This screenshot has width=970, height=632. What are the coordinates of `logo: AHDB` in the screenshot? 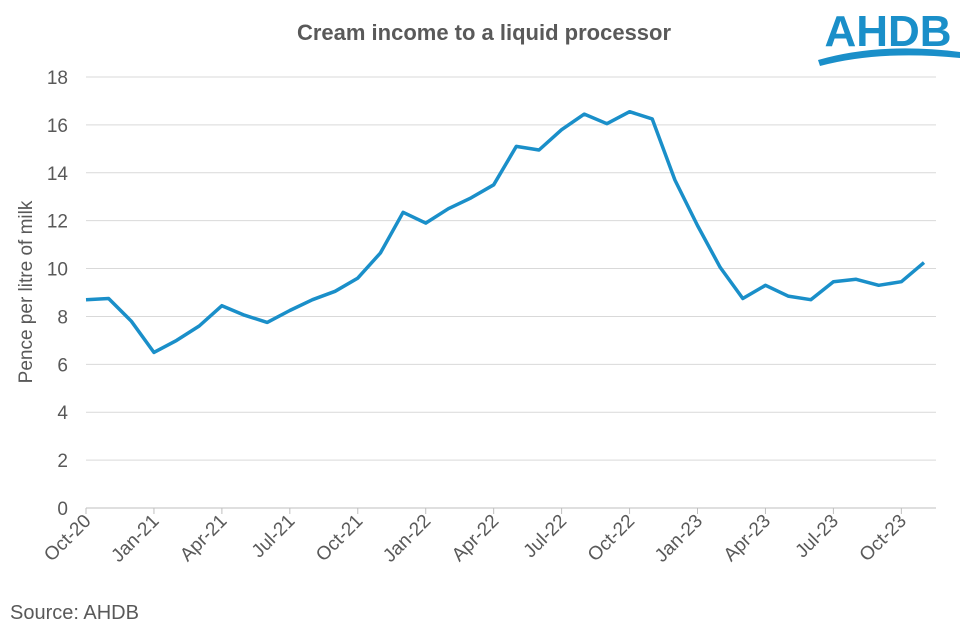 It's located at (887, 31).